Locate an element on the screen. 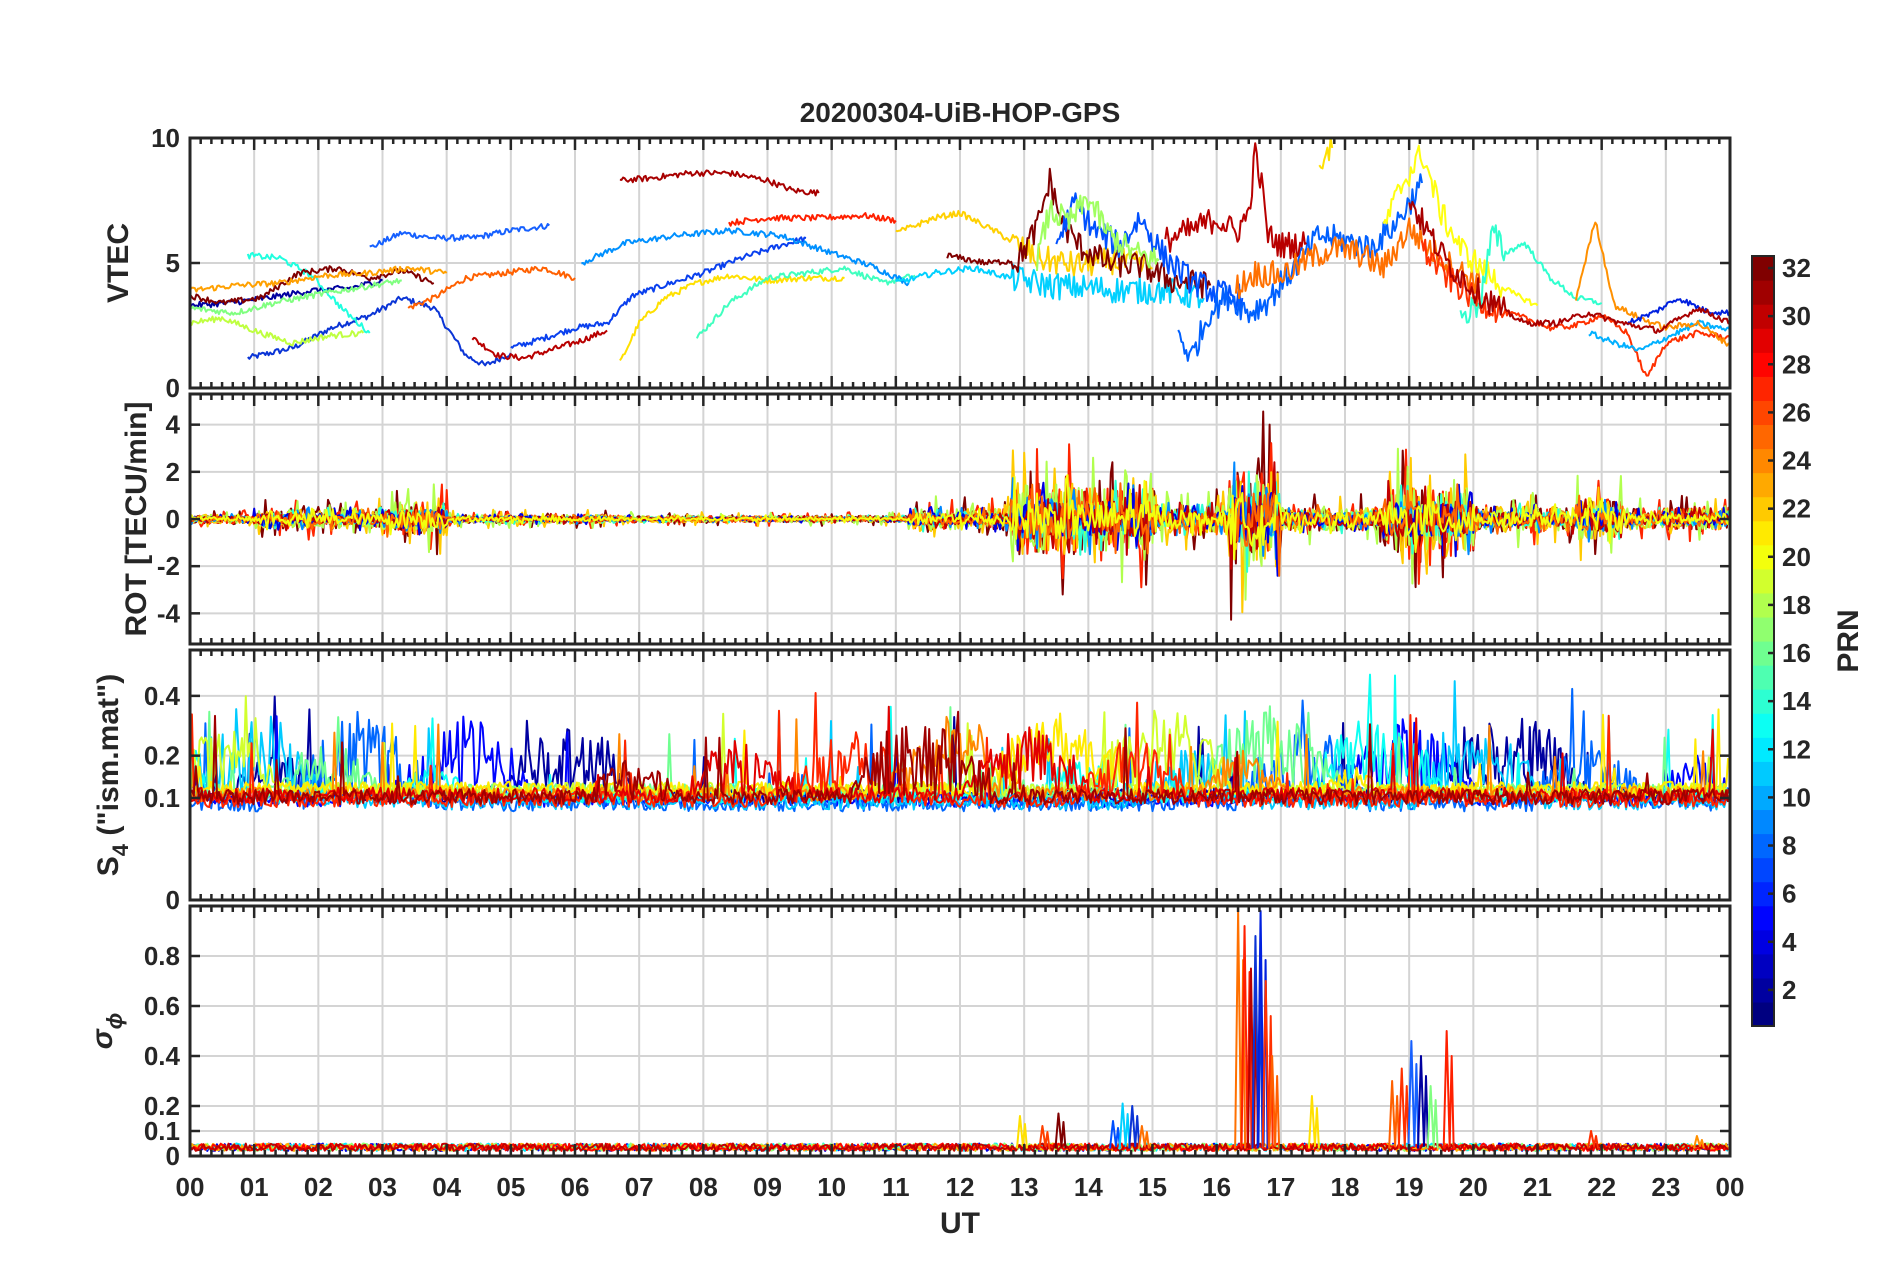  x-tick-label: 07 is located at coordinates (639, 1187).